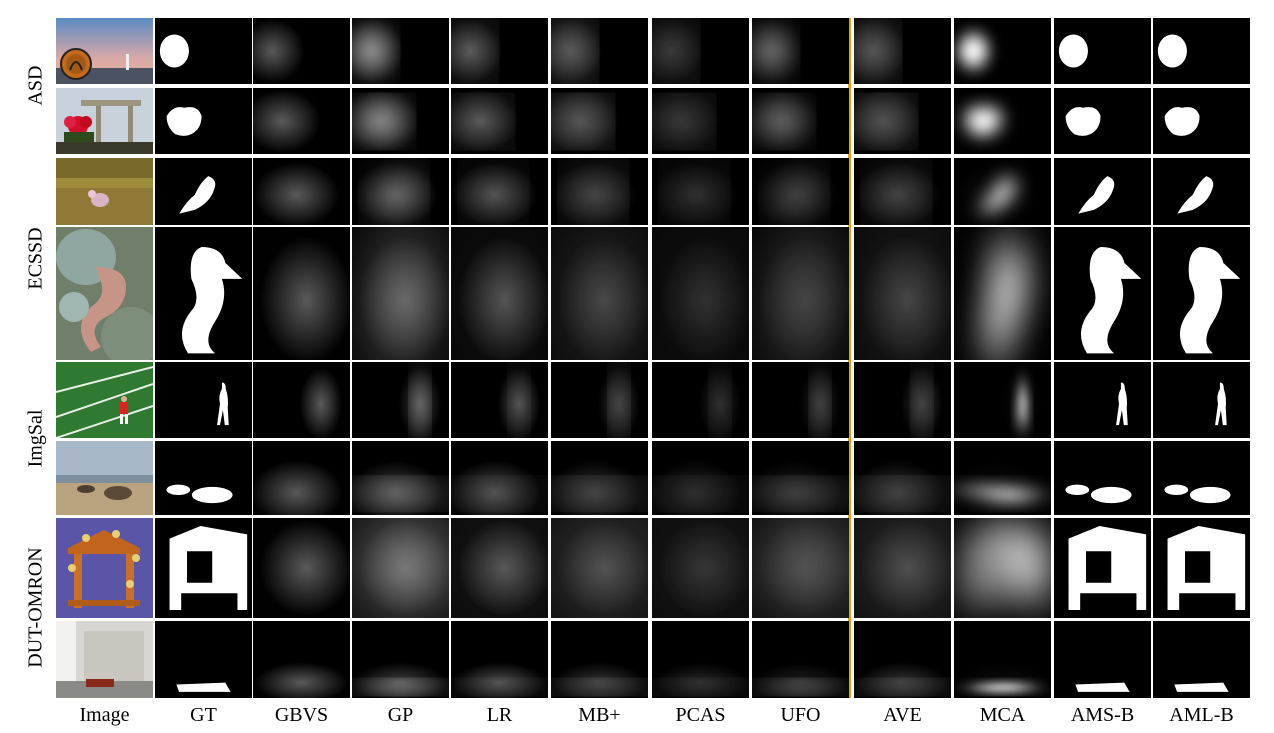 The height and width of the screenshot is (733, 1274). Describe the element at coordinates (1102, 715) in the screenshot. I see `column-label-ams-b: AMS-B` at that location.